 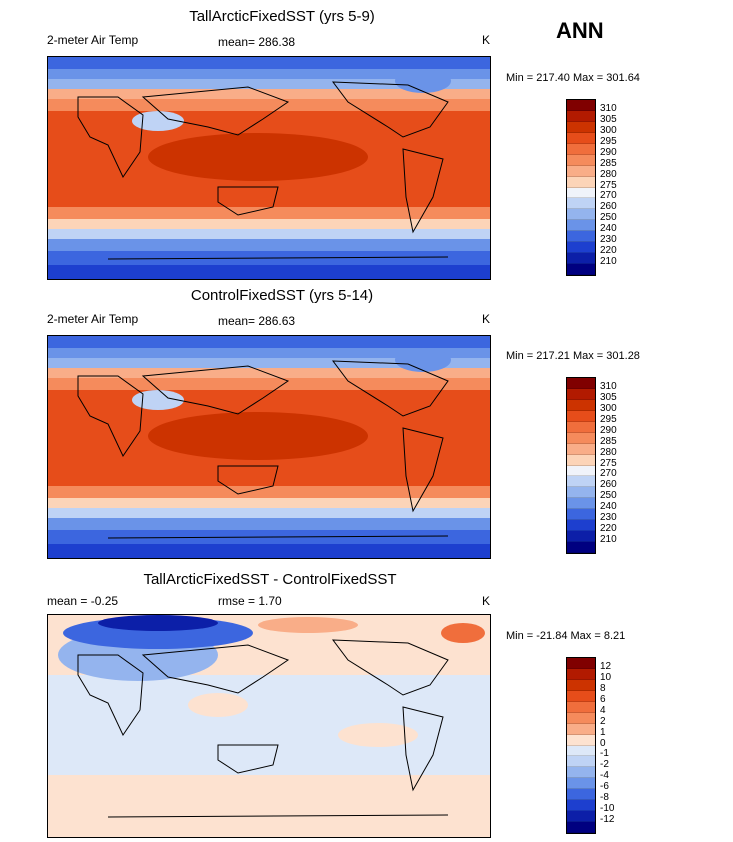 I want to click on colorbar-tick-label: 6, so click(x=603, y=699).